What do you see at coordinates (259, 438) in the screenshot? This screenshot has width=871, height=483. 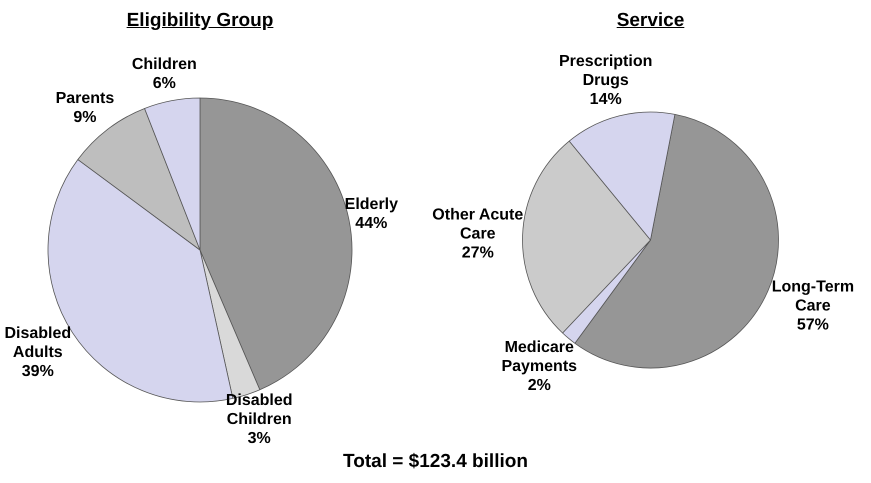 I see `data-label: 3%` at bounding box center [259, 438].